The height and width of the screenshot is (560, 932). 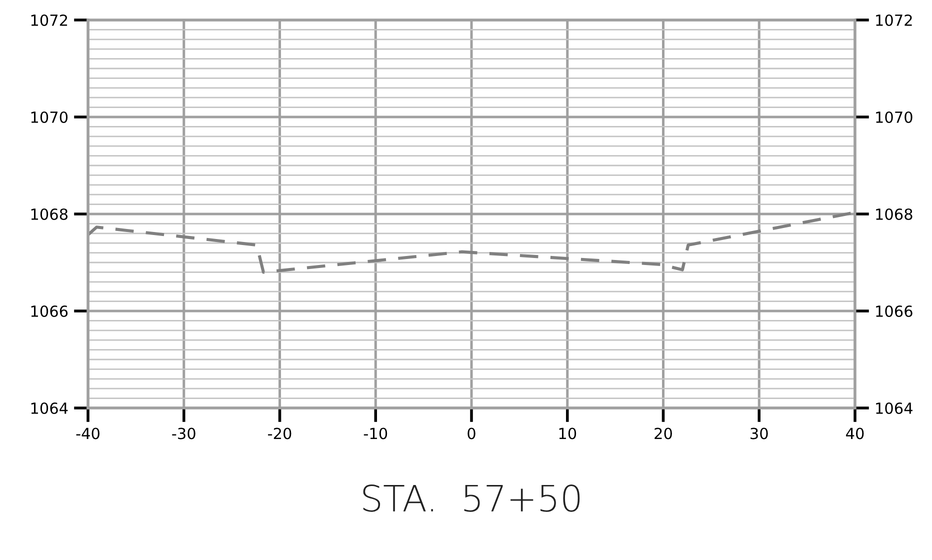 I want to click on y2-tick-label: 1068, so click(x=894, y=214).